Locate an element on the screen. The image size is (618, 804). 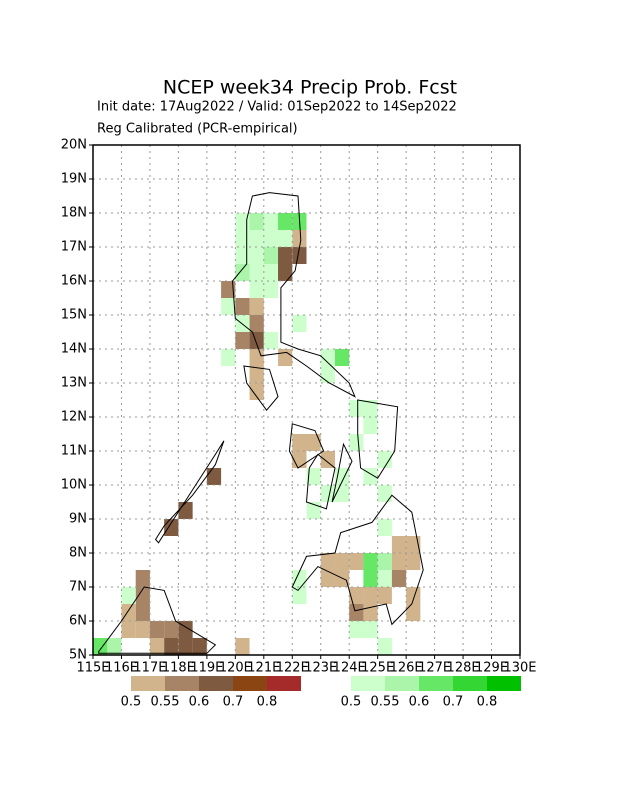
x-tick-label: 122E is located at coordinates (292, 668).